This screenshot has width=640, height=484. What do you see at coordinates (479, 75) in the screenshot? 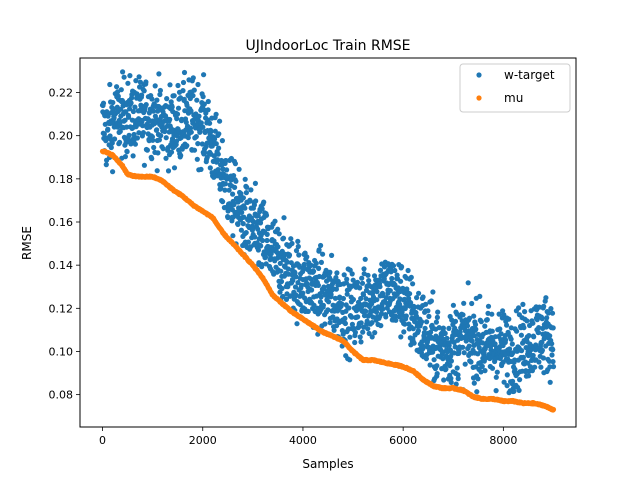
I see `legend-marker-w-target` at bounding box center [479, 75].